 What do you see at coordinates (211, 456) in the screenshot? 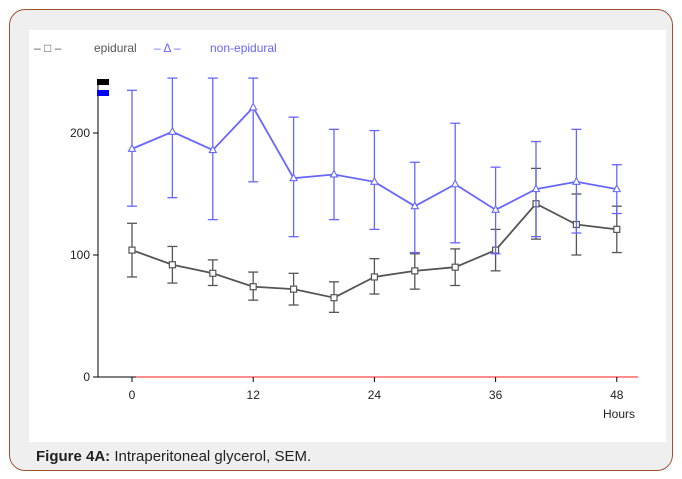
I see `caption-text: Intraperitoneal glycerol, SEM.` at bounding box center [211, 456].